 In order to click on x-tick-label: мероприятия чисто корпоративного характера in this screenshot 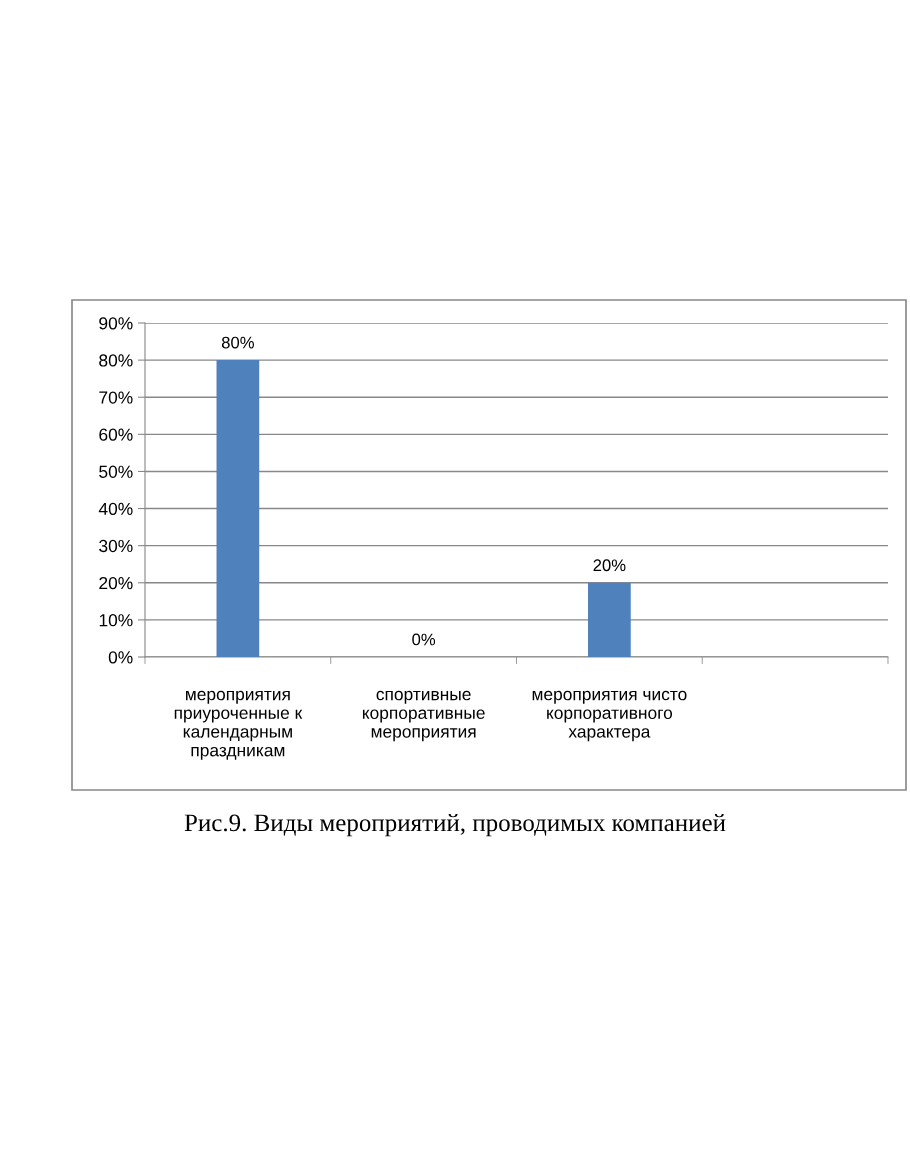, I will do `click(609, 716)`.